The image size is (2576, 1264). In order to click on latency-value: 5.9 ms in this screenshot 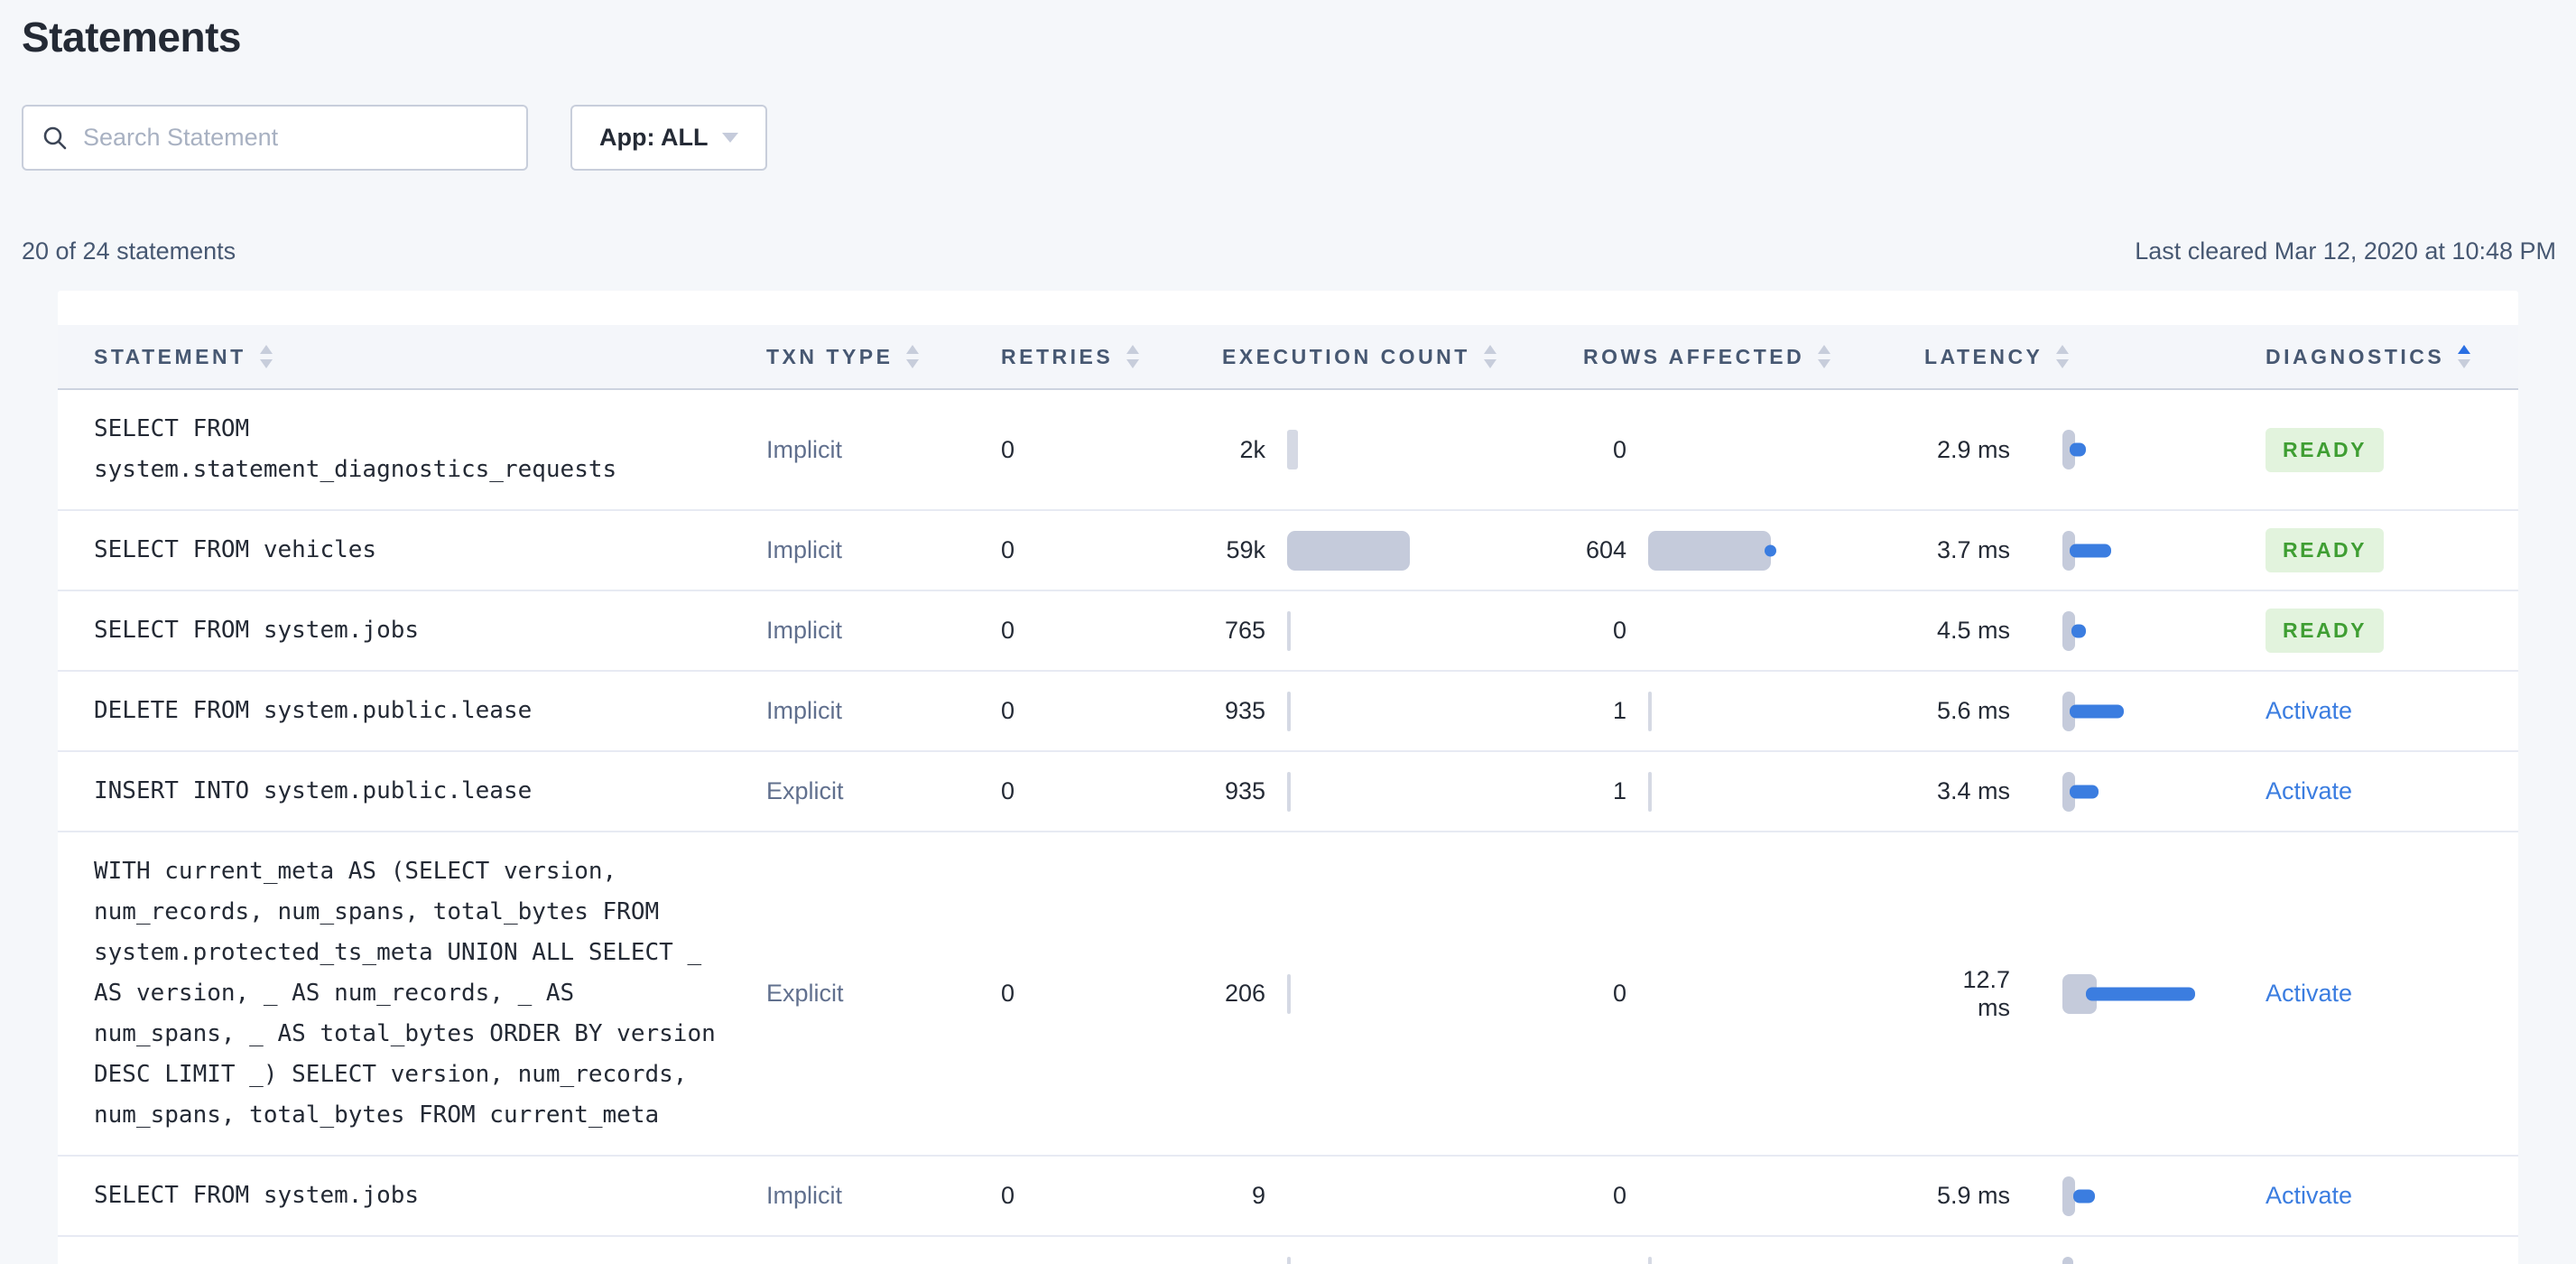, I will do `click(1973, 1195)`.